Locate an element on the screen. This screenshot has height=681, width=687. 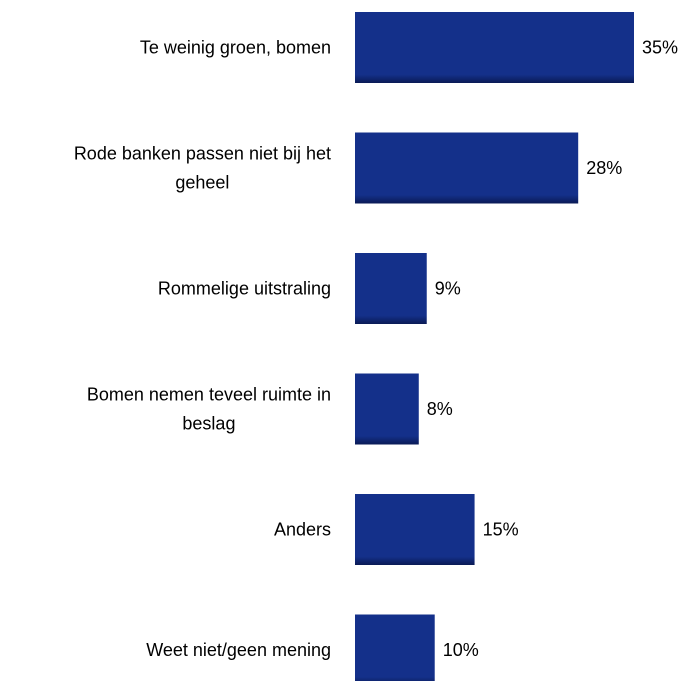
value-label: 8% is located at coordinates (440, 409).